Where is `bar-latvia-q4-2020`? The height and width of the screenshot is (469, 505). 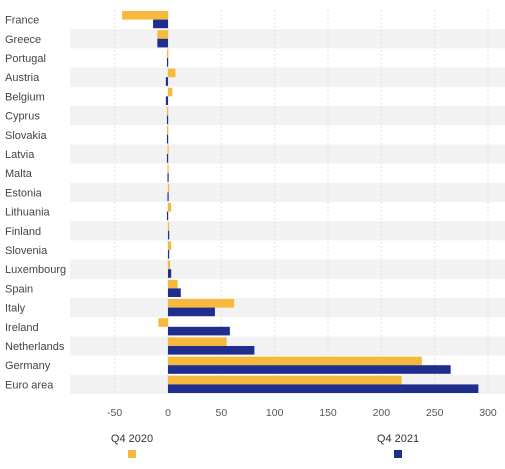 bar-latvia-q4-2020 is located at coordinates (168, 149).